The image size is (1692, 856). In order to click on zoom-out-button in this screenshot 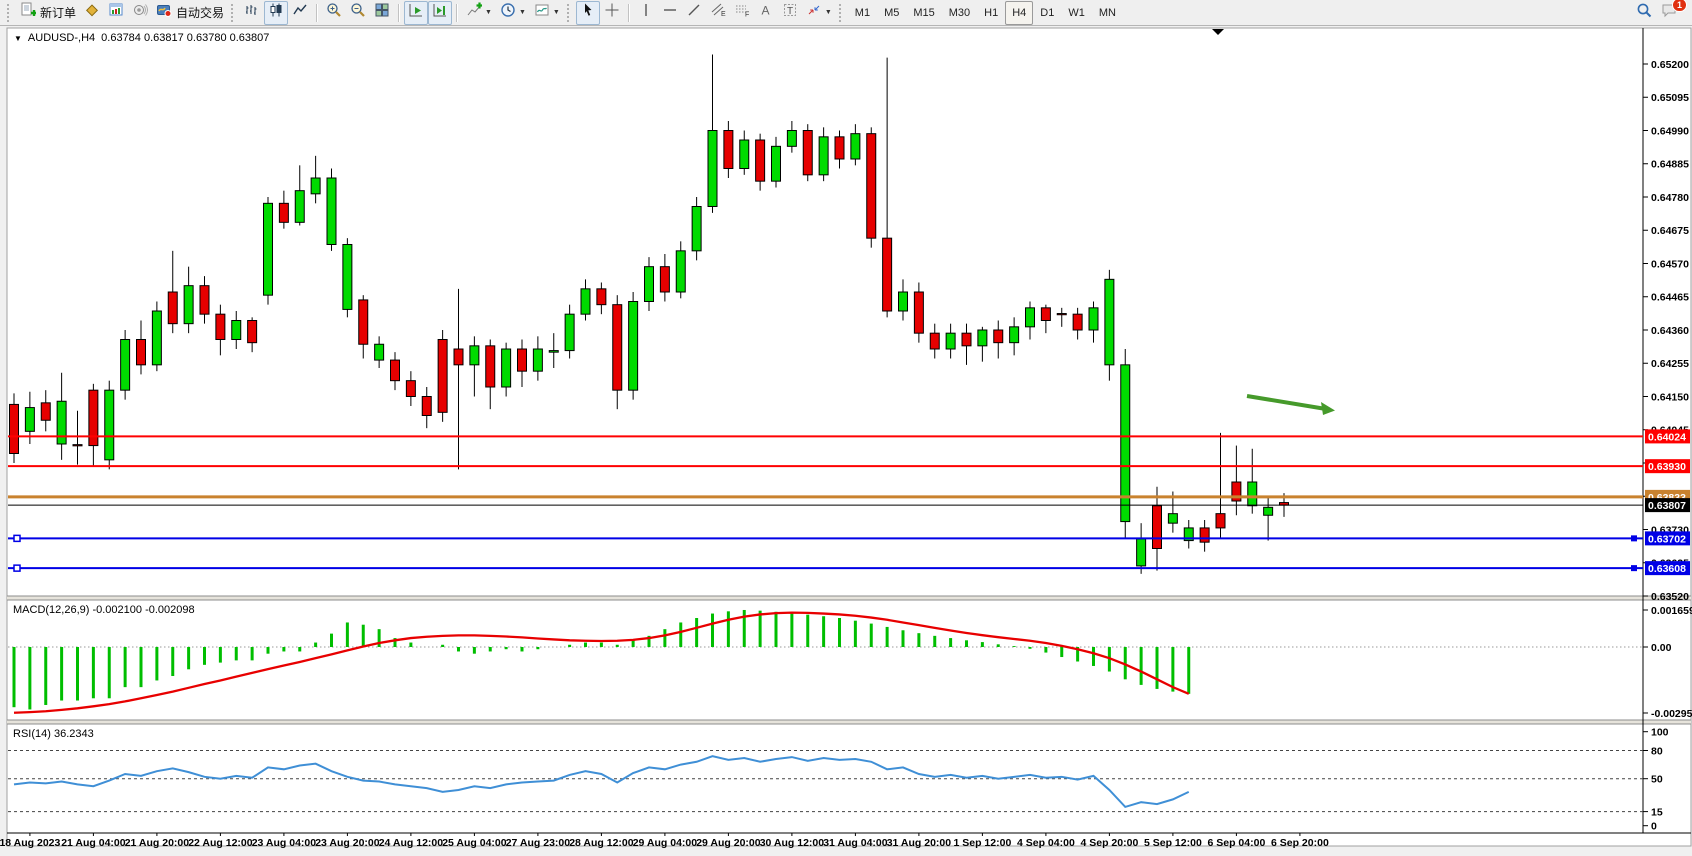, I will do `click(358, 13)`.